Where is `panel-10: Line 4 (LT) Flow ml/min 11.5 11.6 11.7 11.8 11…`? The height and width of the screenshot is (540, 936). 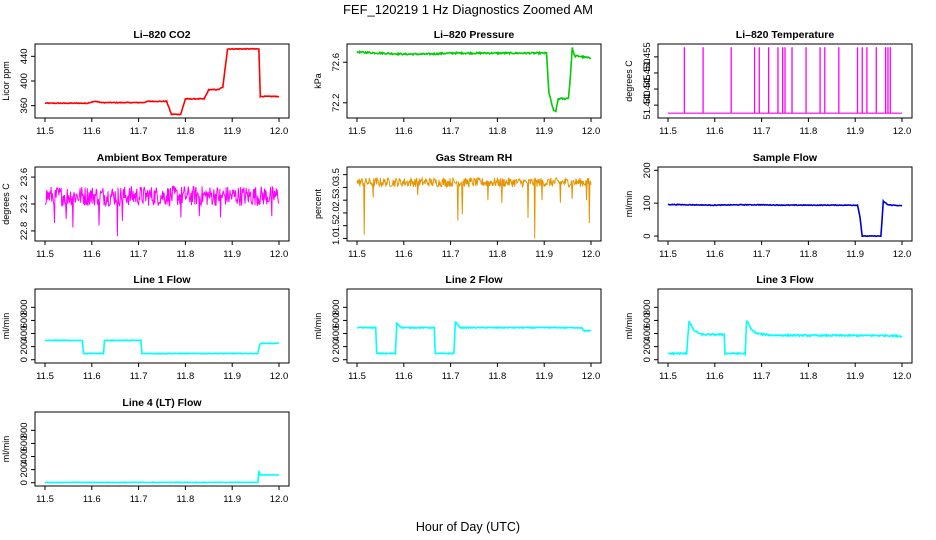 panel-10: Line 4 (LT) Flow ml/min 11.5 11.6 11.7 11.8 11… is located at coordinates (145, 451).